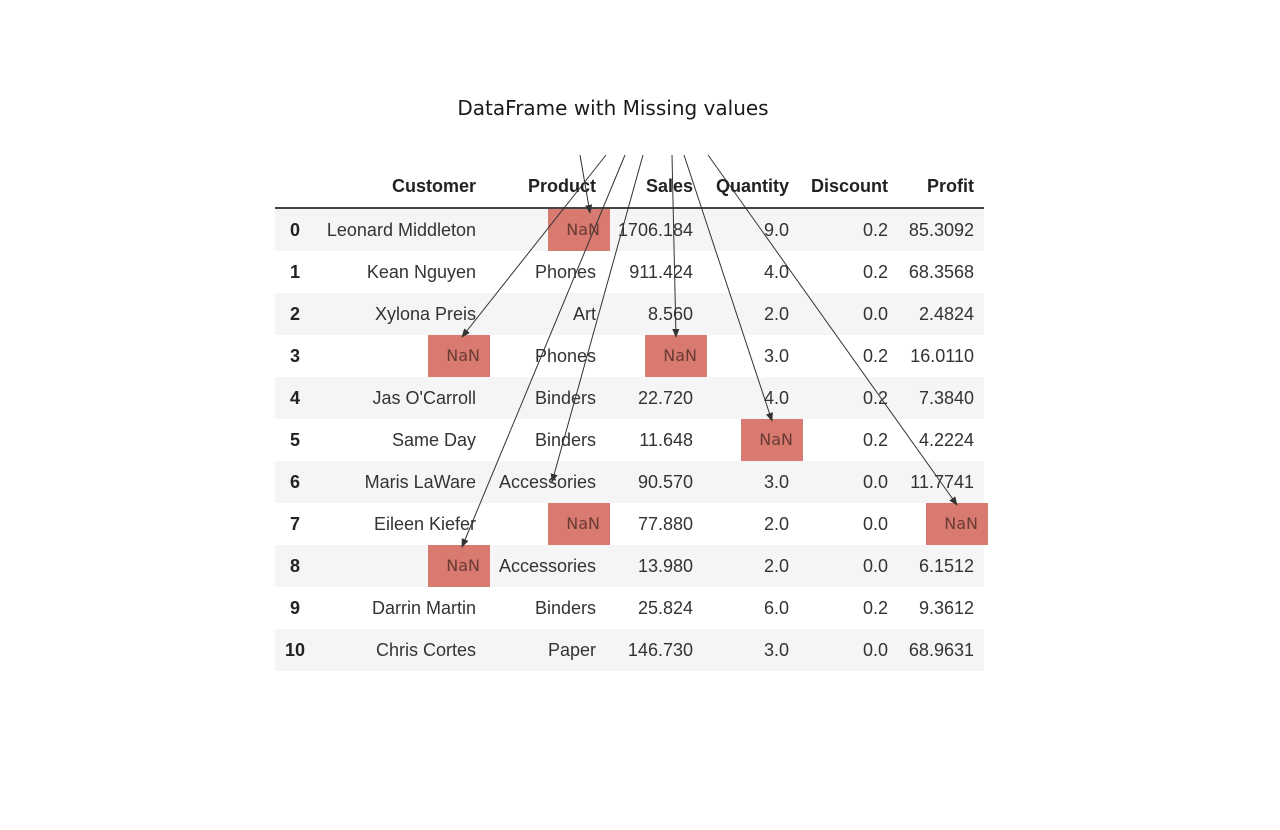 The width and height of the screenshot is (1280, 830). I want to click on table-cell: 6.1512, so click(941, 566).